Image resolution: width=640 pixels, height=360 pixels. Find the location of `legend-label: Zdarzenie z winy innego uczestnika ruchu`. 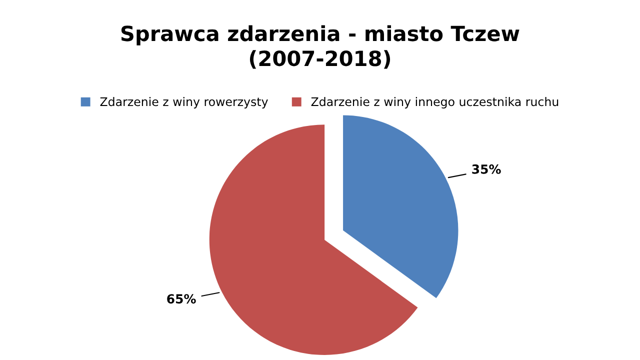

legend-label: Zdarzenie z winy innego uczestnika ruchu is located at coordinates (434, 102).